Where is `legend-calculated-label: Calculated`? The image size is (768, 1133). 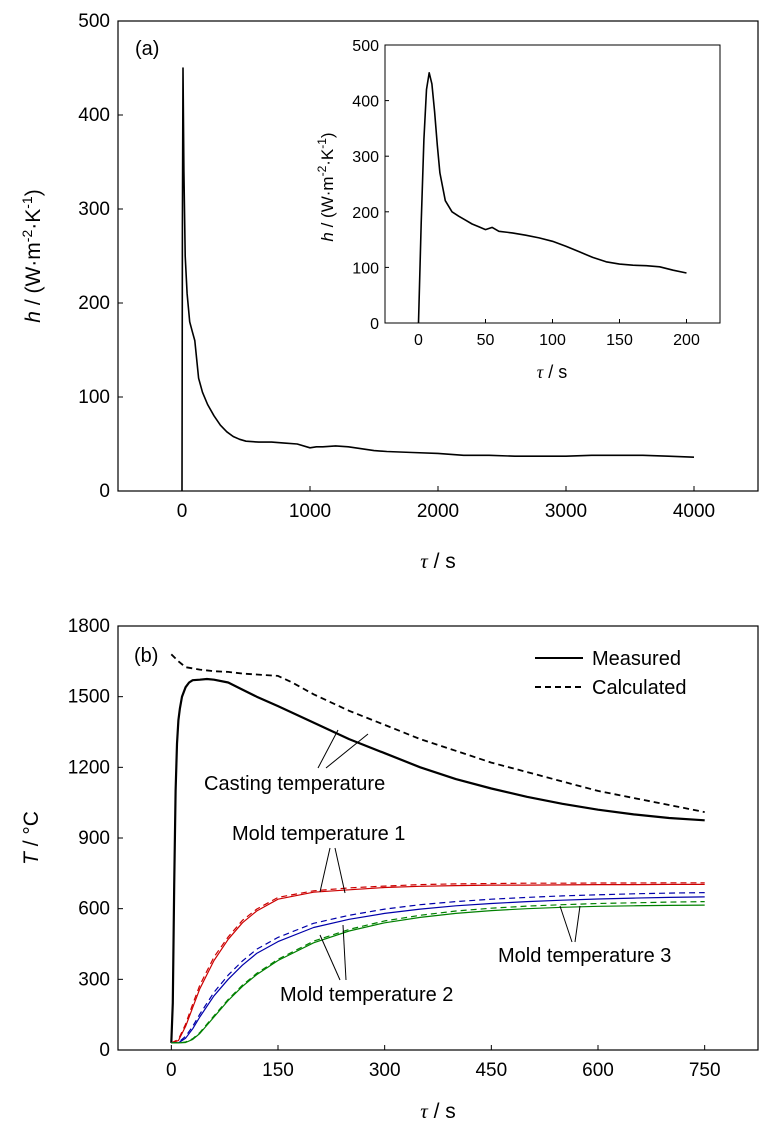
legend-calculated-label: Calculated is located at coordinates (639, 688).